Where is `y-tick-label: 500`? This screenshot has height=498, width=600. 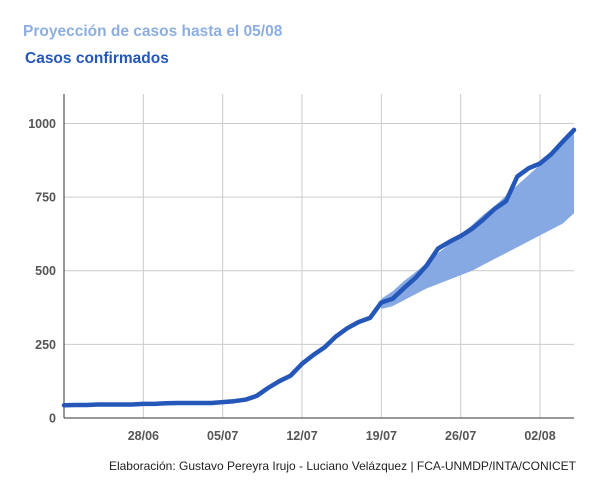
y-tick-label: 500 is located at coordinates (45, 271).